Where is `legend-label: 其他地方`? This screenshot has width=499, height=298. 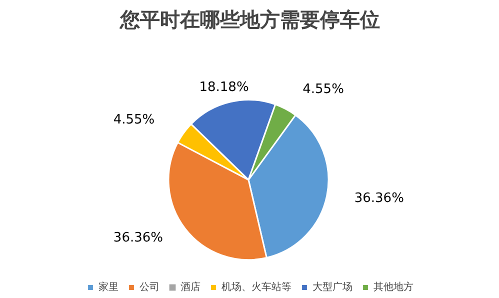
legend-label: 其他地方 is located at coordinates (394, 287).